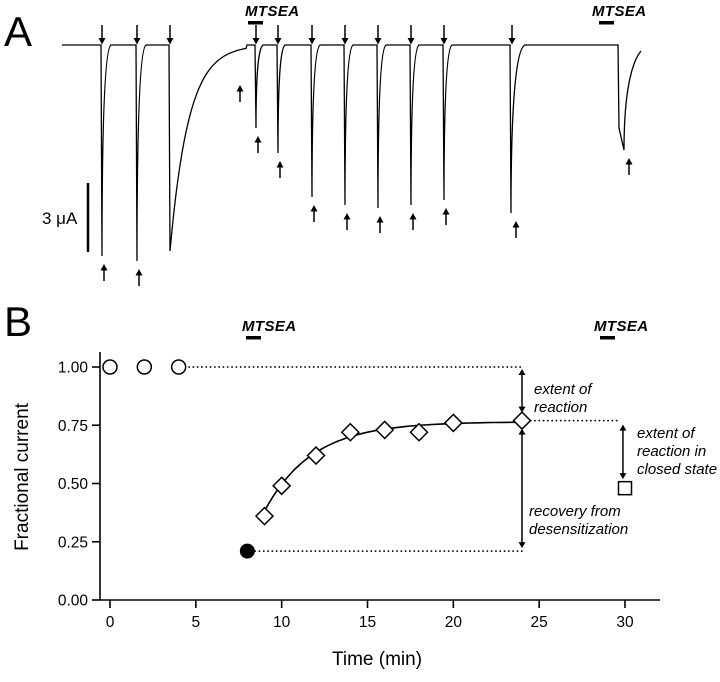  I want to click on y-tick-label: 0.00, so click(73, 601).